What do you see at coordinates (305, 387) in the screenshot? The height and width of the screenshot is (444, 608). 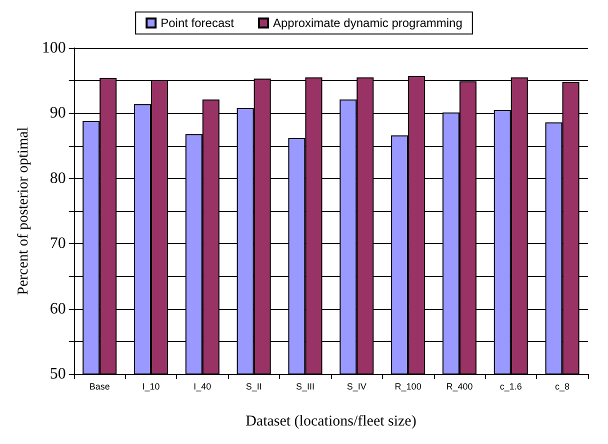 I see `x-tick-label: S_III` at bounding box center [305, 387].